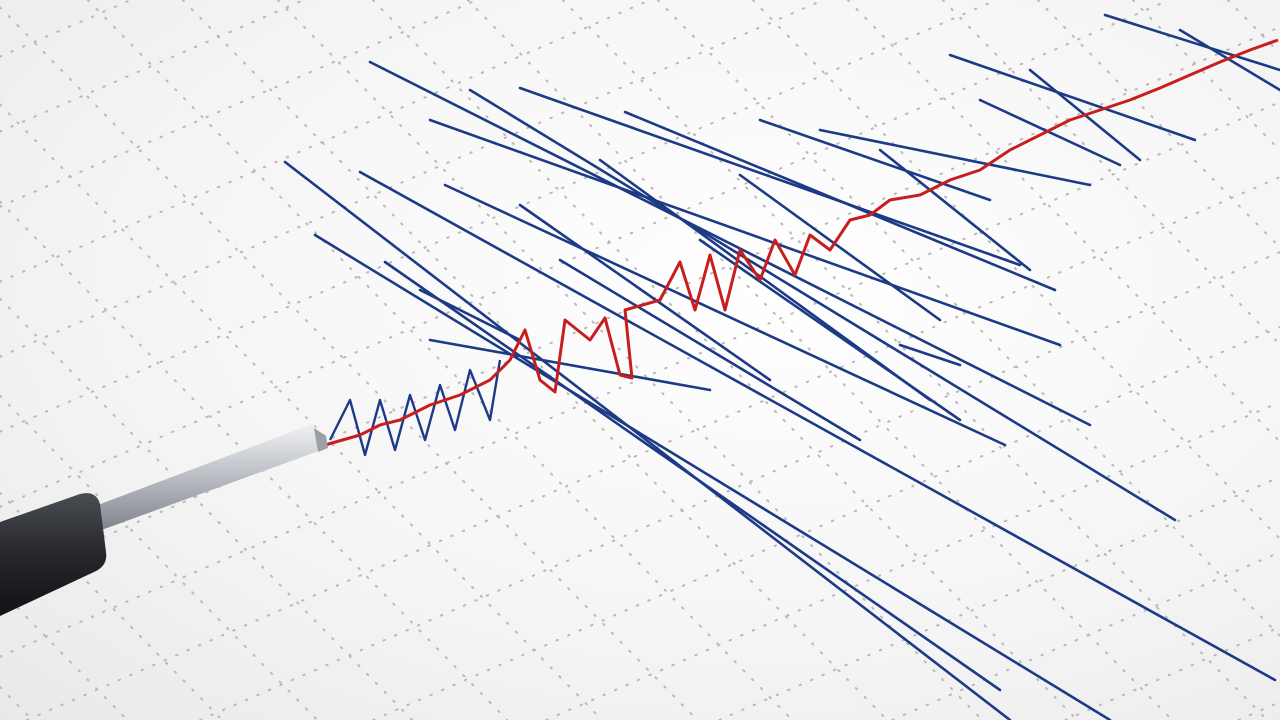 The width and height of the screenshot is (1280, 720). What do you see at coordinates (206, 478) in the screenshot?
I see `pen-shaft` at bounding box center [206, 478].